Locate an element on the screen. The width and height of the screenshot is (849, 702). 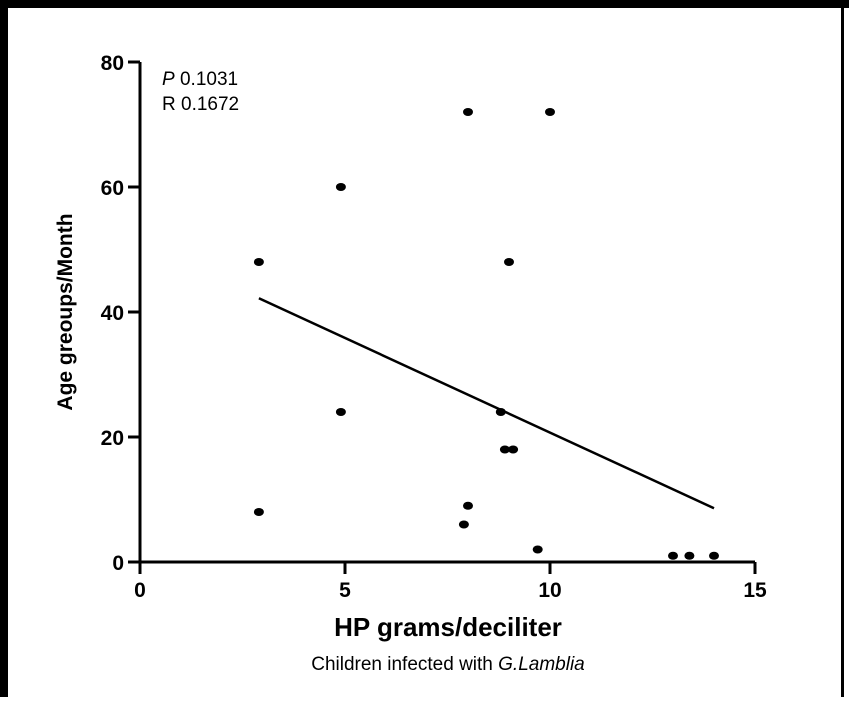
y-tick-label: 60 is located at coordinates (112, 188).